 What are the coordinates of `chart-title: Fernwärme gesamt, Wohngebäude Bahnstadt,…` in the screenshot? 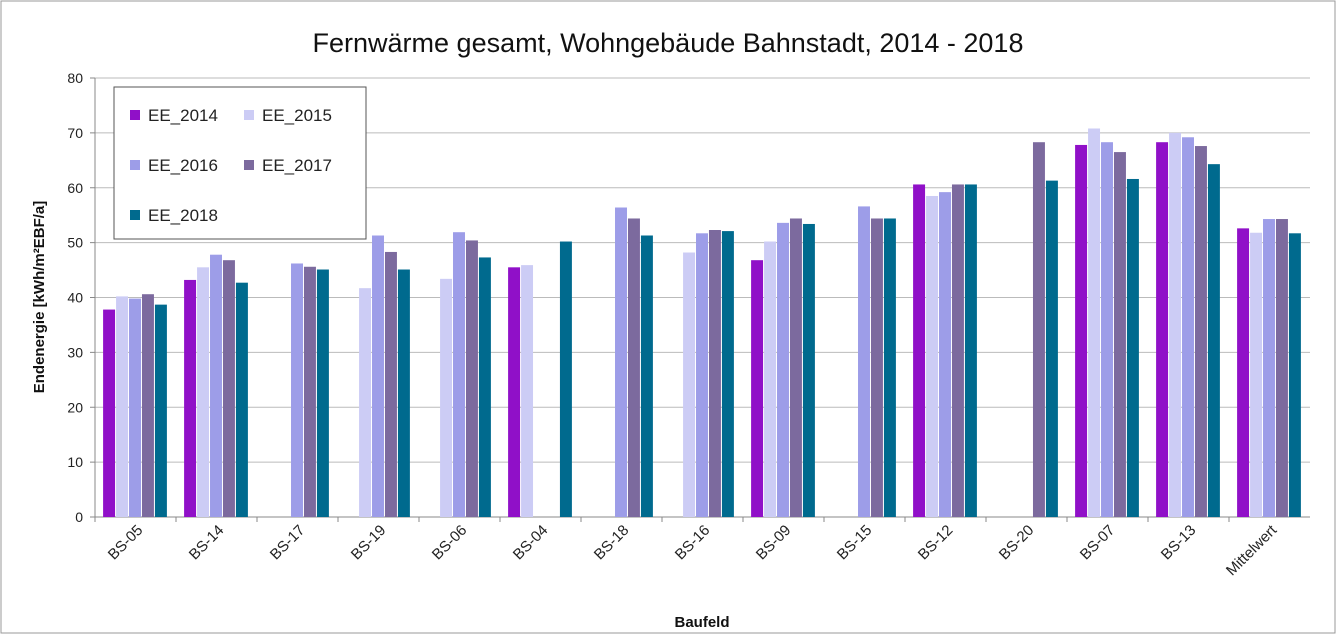 It's located at (668, 43).